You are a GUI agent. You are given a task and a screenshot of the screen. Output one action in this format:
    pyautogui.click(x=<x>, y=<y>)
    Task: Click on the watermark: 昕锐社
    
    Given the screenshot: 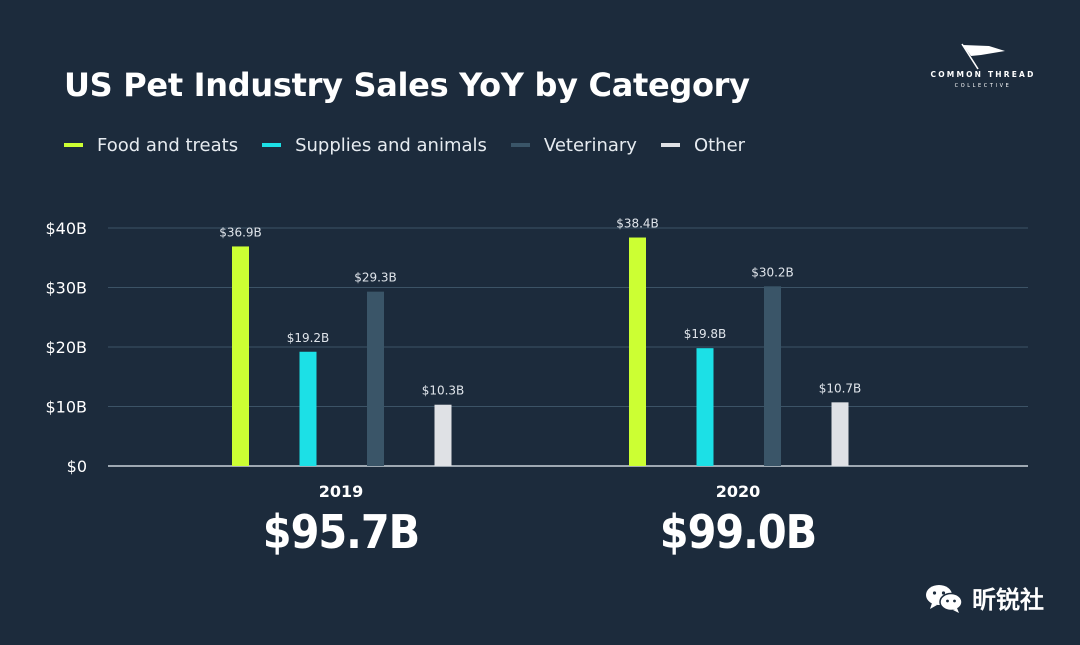 What is the action you would take?
    pyautogui.click(x=984, y=597)
    